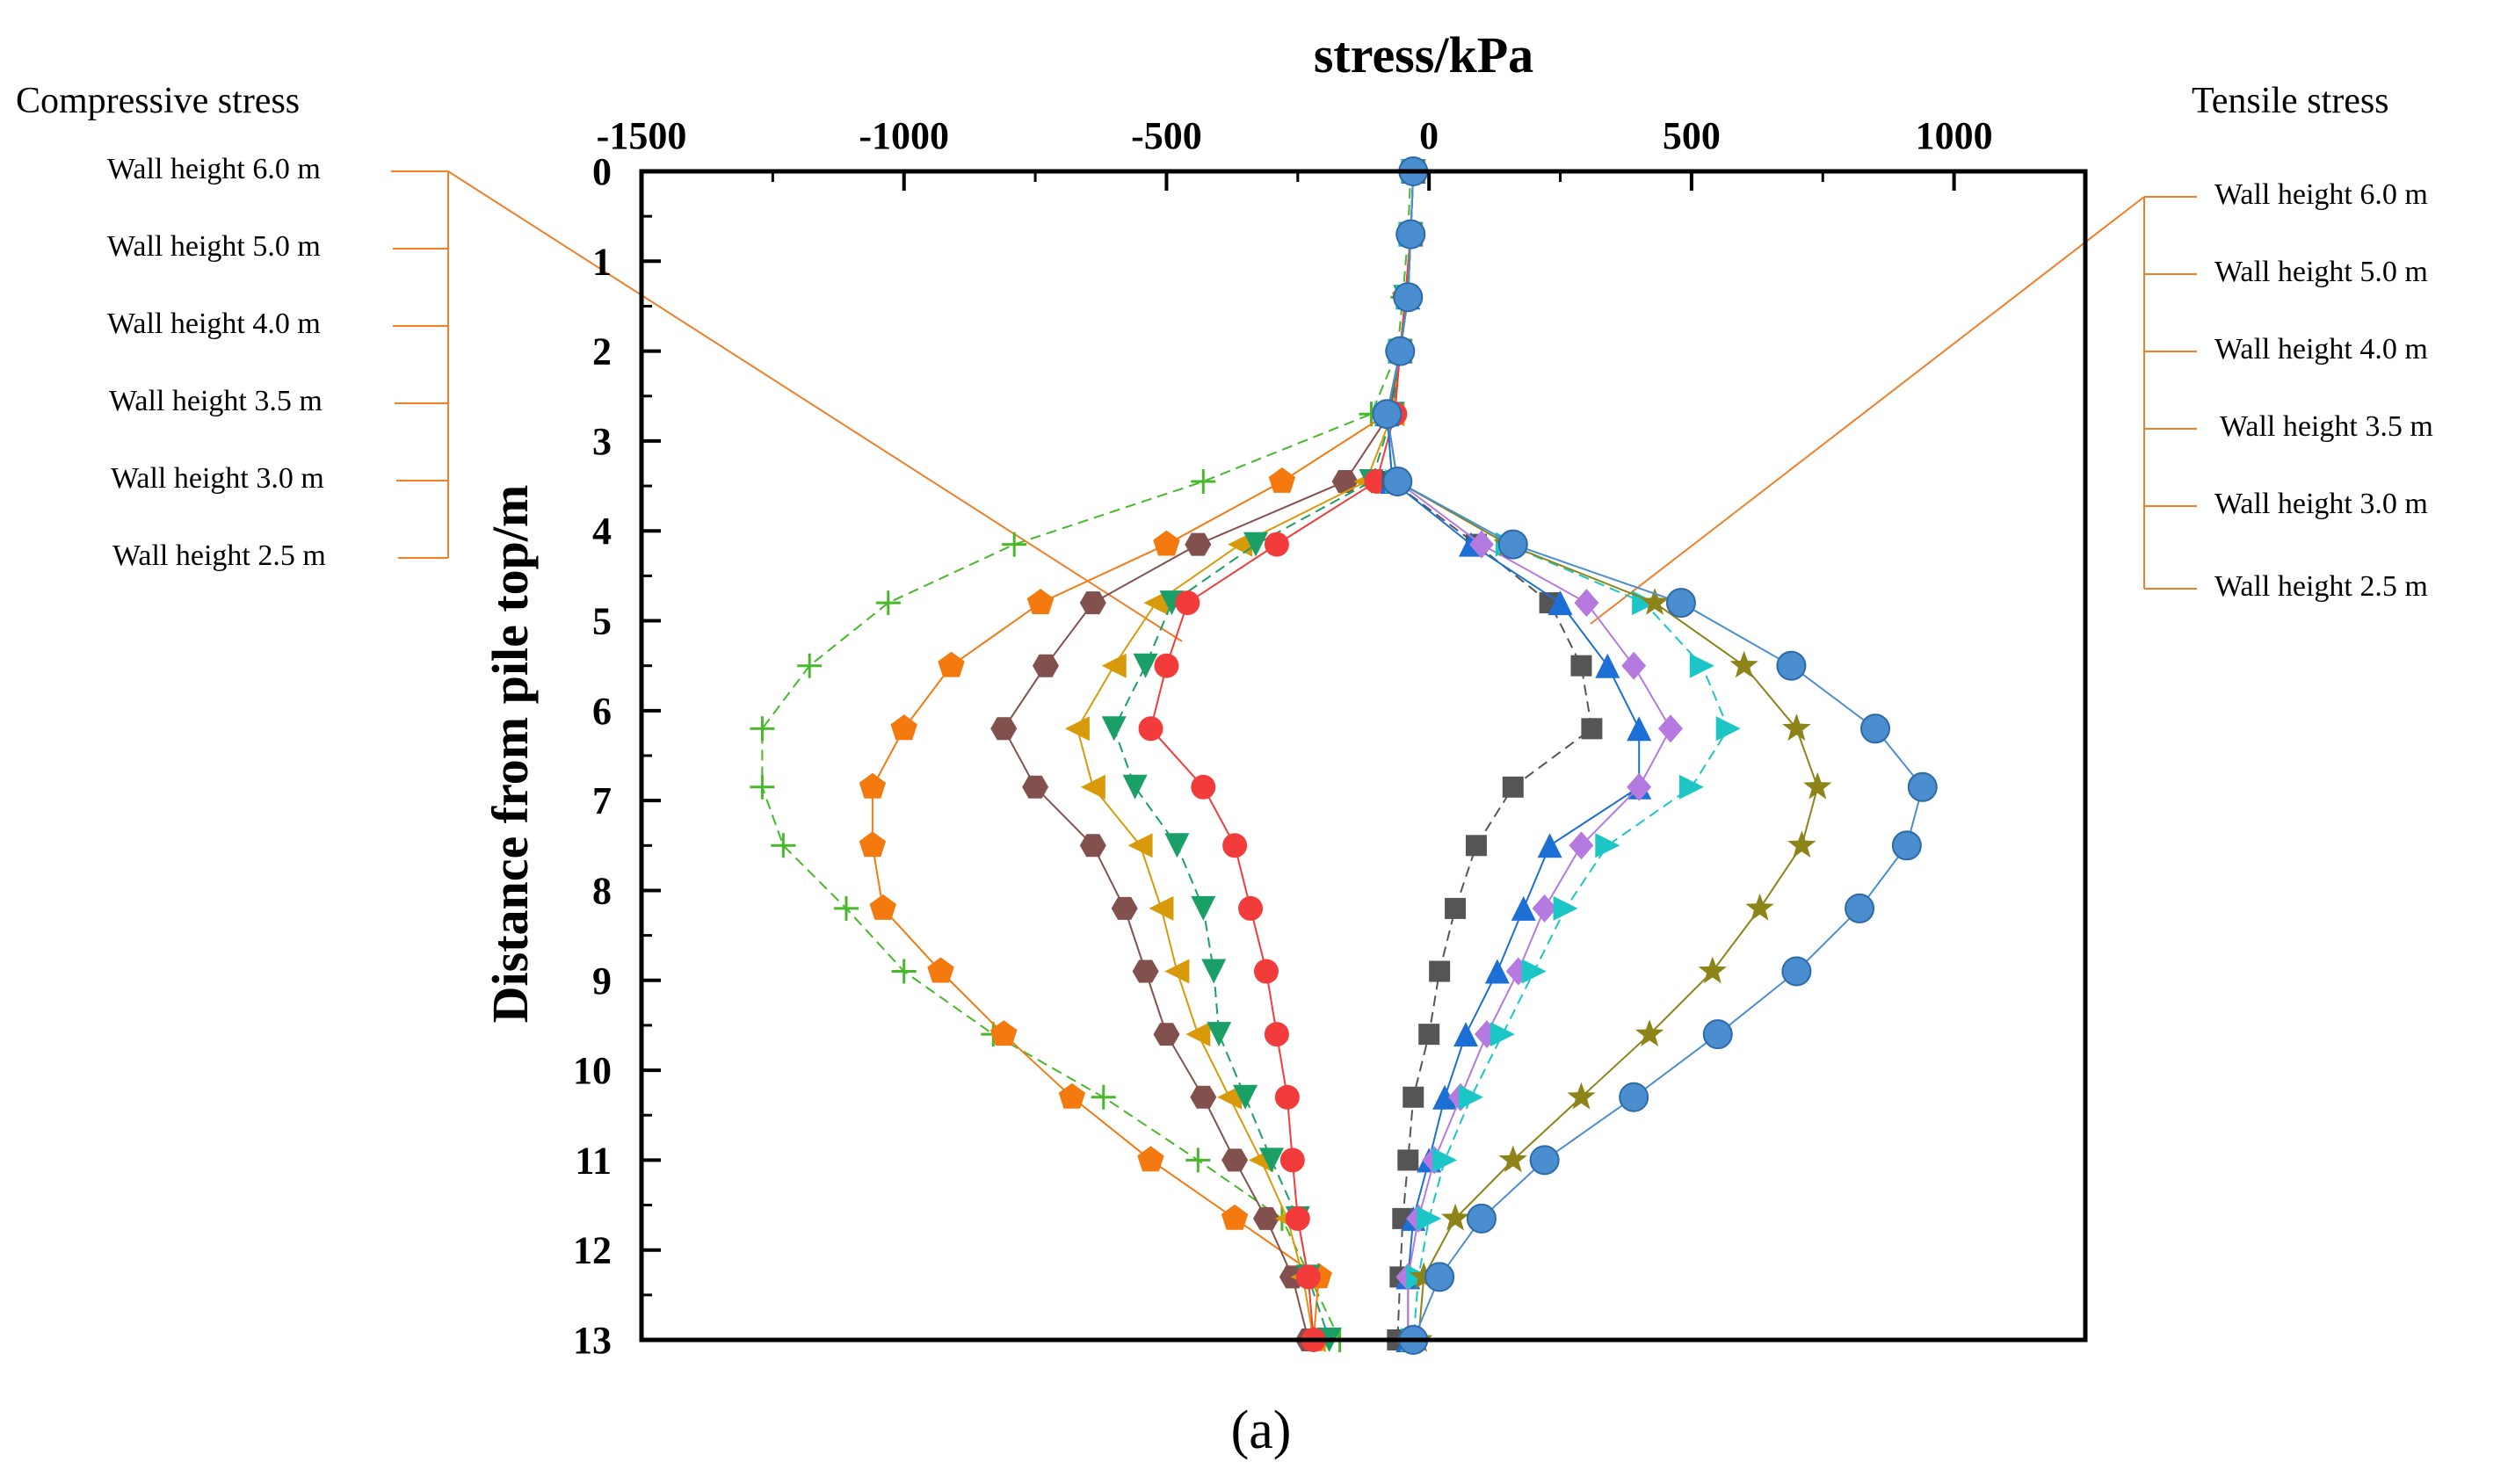 This screenshot has height=1484, width=2508. Describe the element at coordinates (1429, 136) in the screenshot. I see `x-tick-label: 0` at that location.